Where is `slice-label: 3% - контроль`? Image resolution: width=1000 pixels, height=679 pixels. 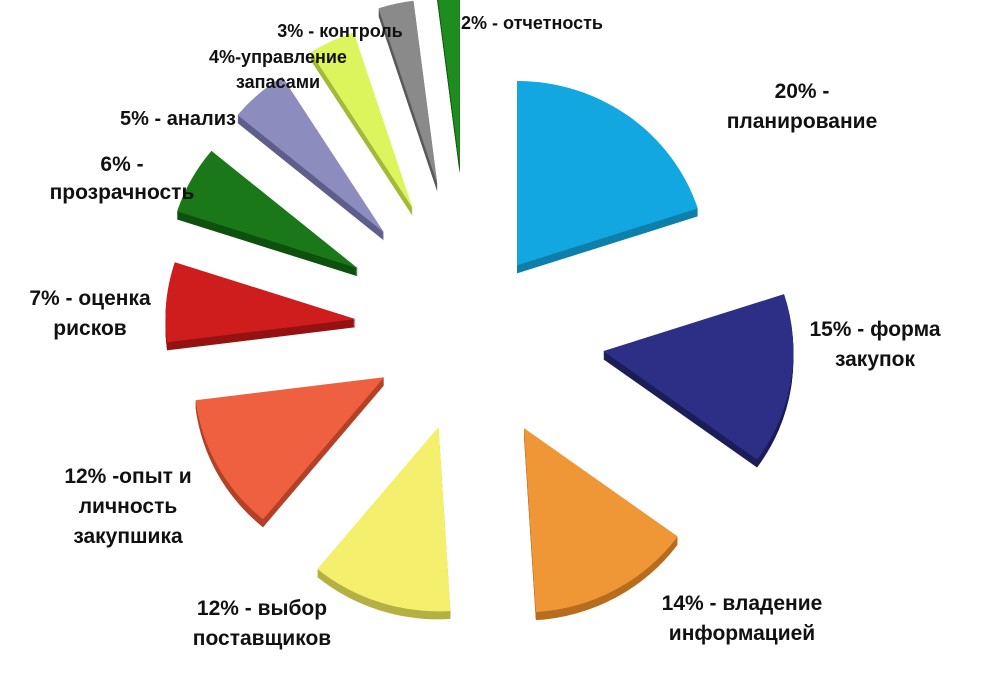 slice-label: 3% - контроль is located at coordinates (340, 31).